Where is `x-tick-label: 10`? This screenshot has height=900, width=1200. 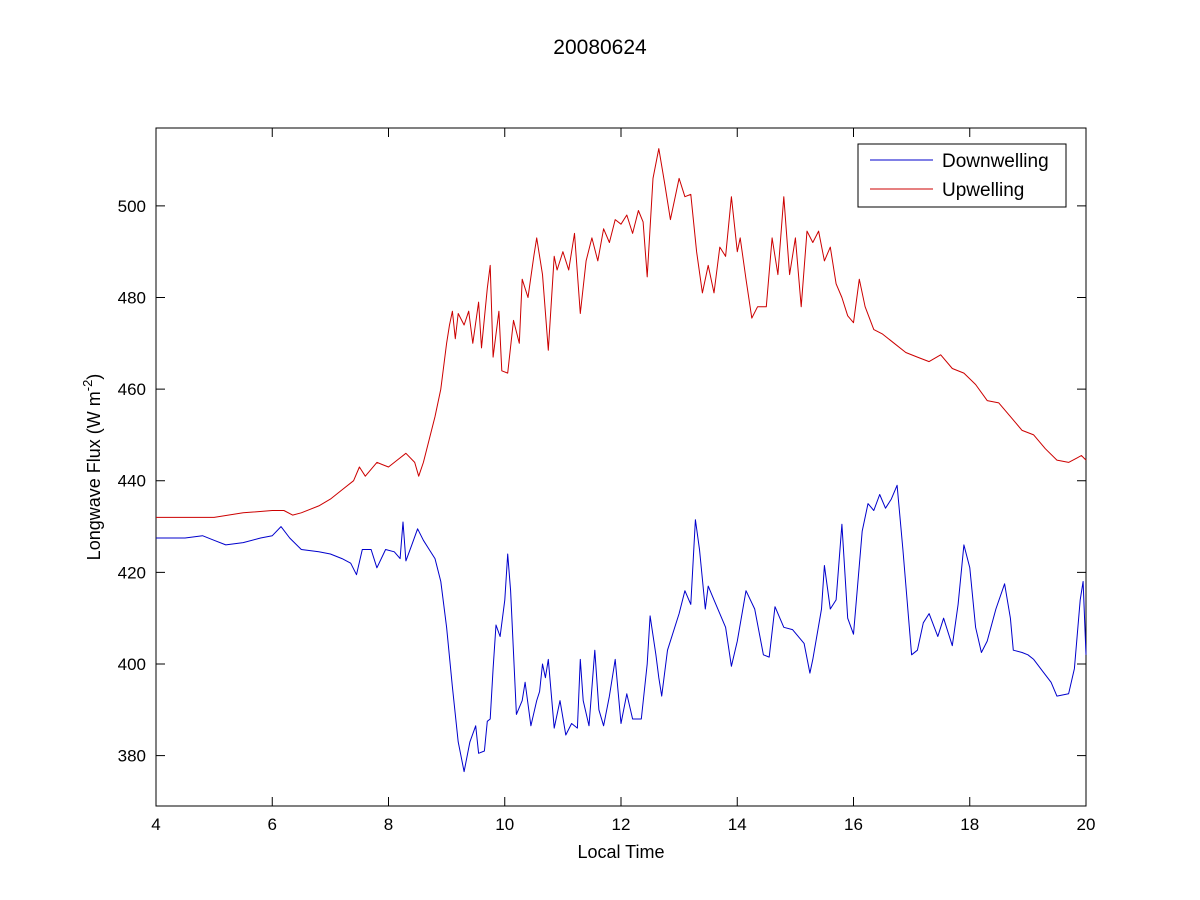
x-tick-label: 10 is located at coordinates (504, 824).